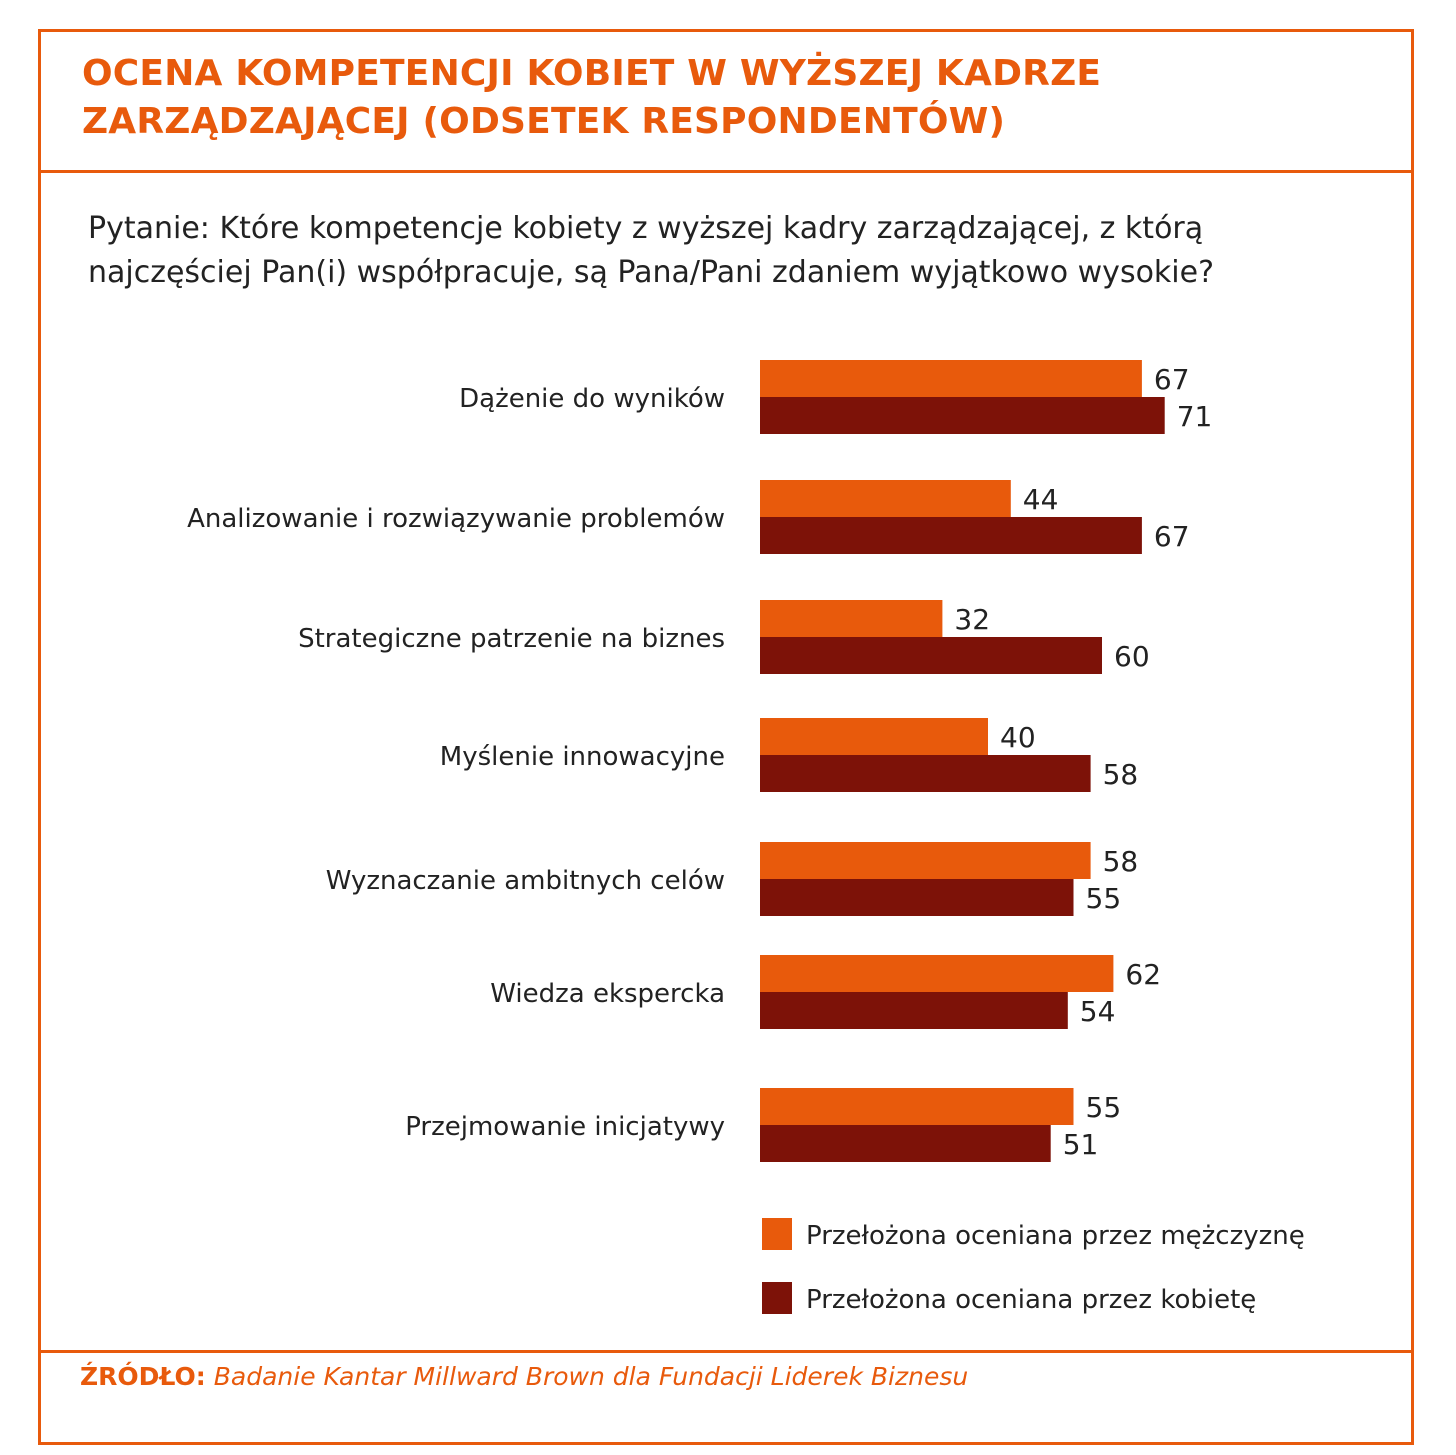  I want to click on category-label: Wiedza ekspercka, so click(607, 994).